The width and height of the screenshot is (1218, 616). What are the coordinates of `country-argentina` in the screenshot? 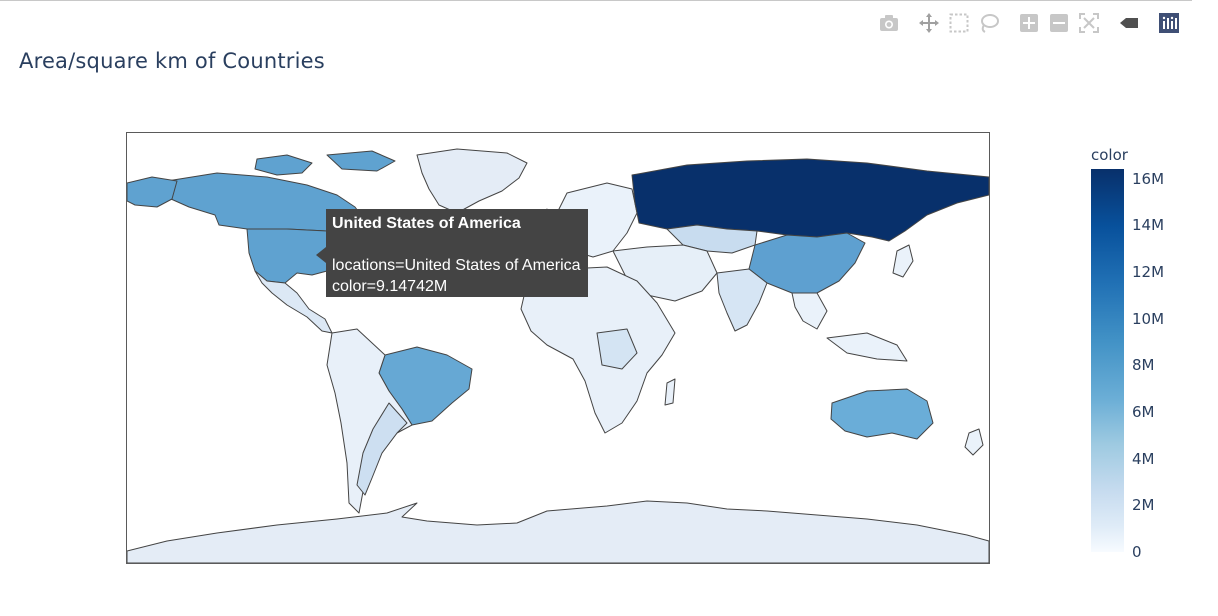 It's located at (382, 449).